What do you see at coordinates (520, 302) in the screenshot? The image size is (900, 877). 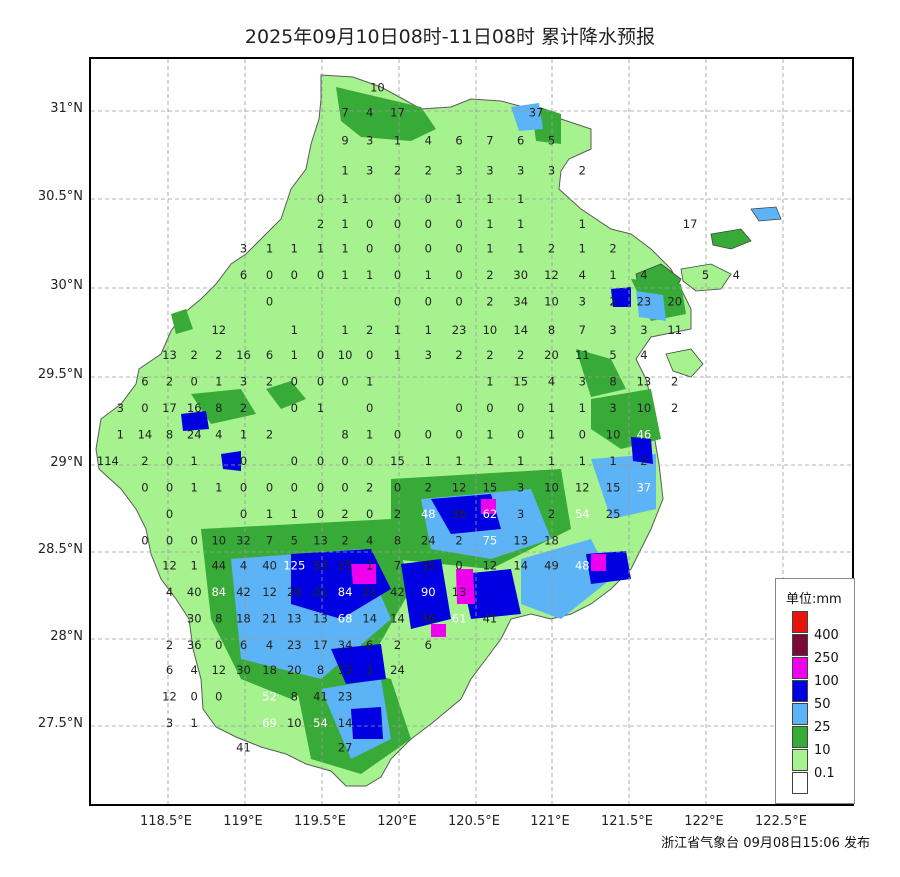 I see `station-value: 34` at bounding box center [520, 302].